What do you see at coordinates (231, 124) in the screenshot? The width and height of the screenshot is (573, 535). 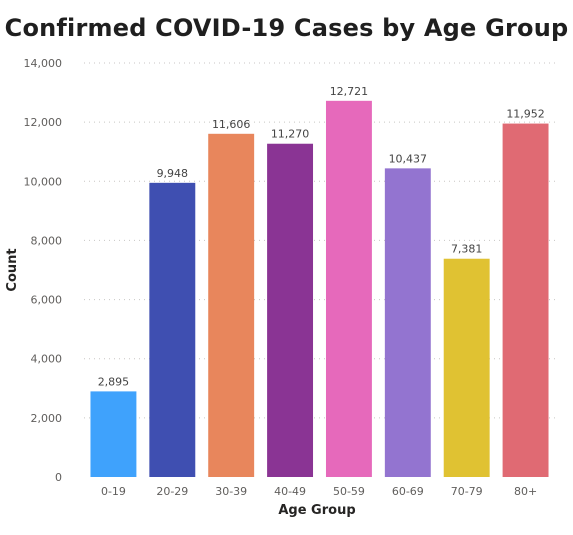 I see `data-label: 11,606` at bounding box center [231, 124].